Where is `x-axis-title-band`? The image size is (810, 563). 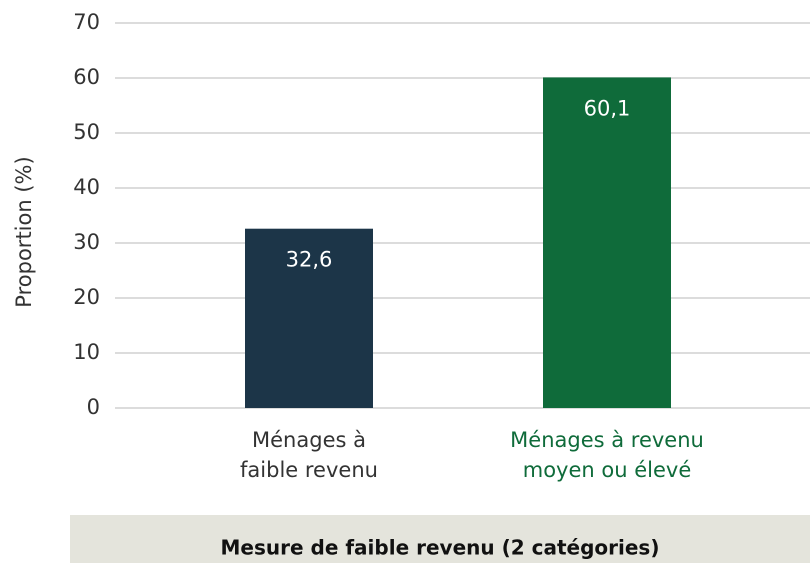
x-axis-title-band is located at coordinates (440, 539).